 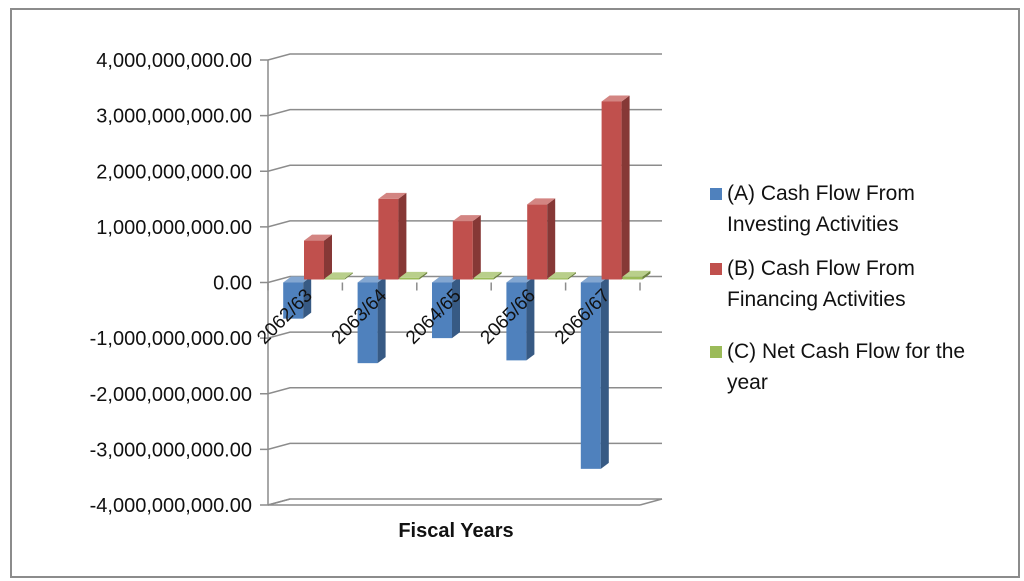 I want to click on legend-entry: (B) Cash Flow From Financing Activities, so click(x=812, y=284).